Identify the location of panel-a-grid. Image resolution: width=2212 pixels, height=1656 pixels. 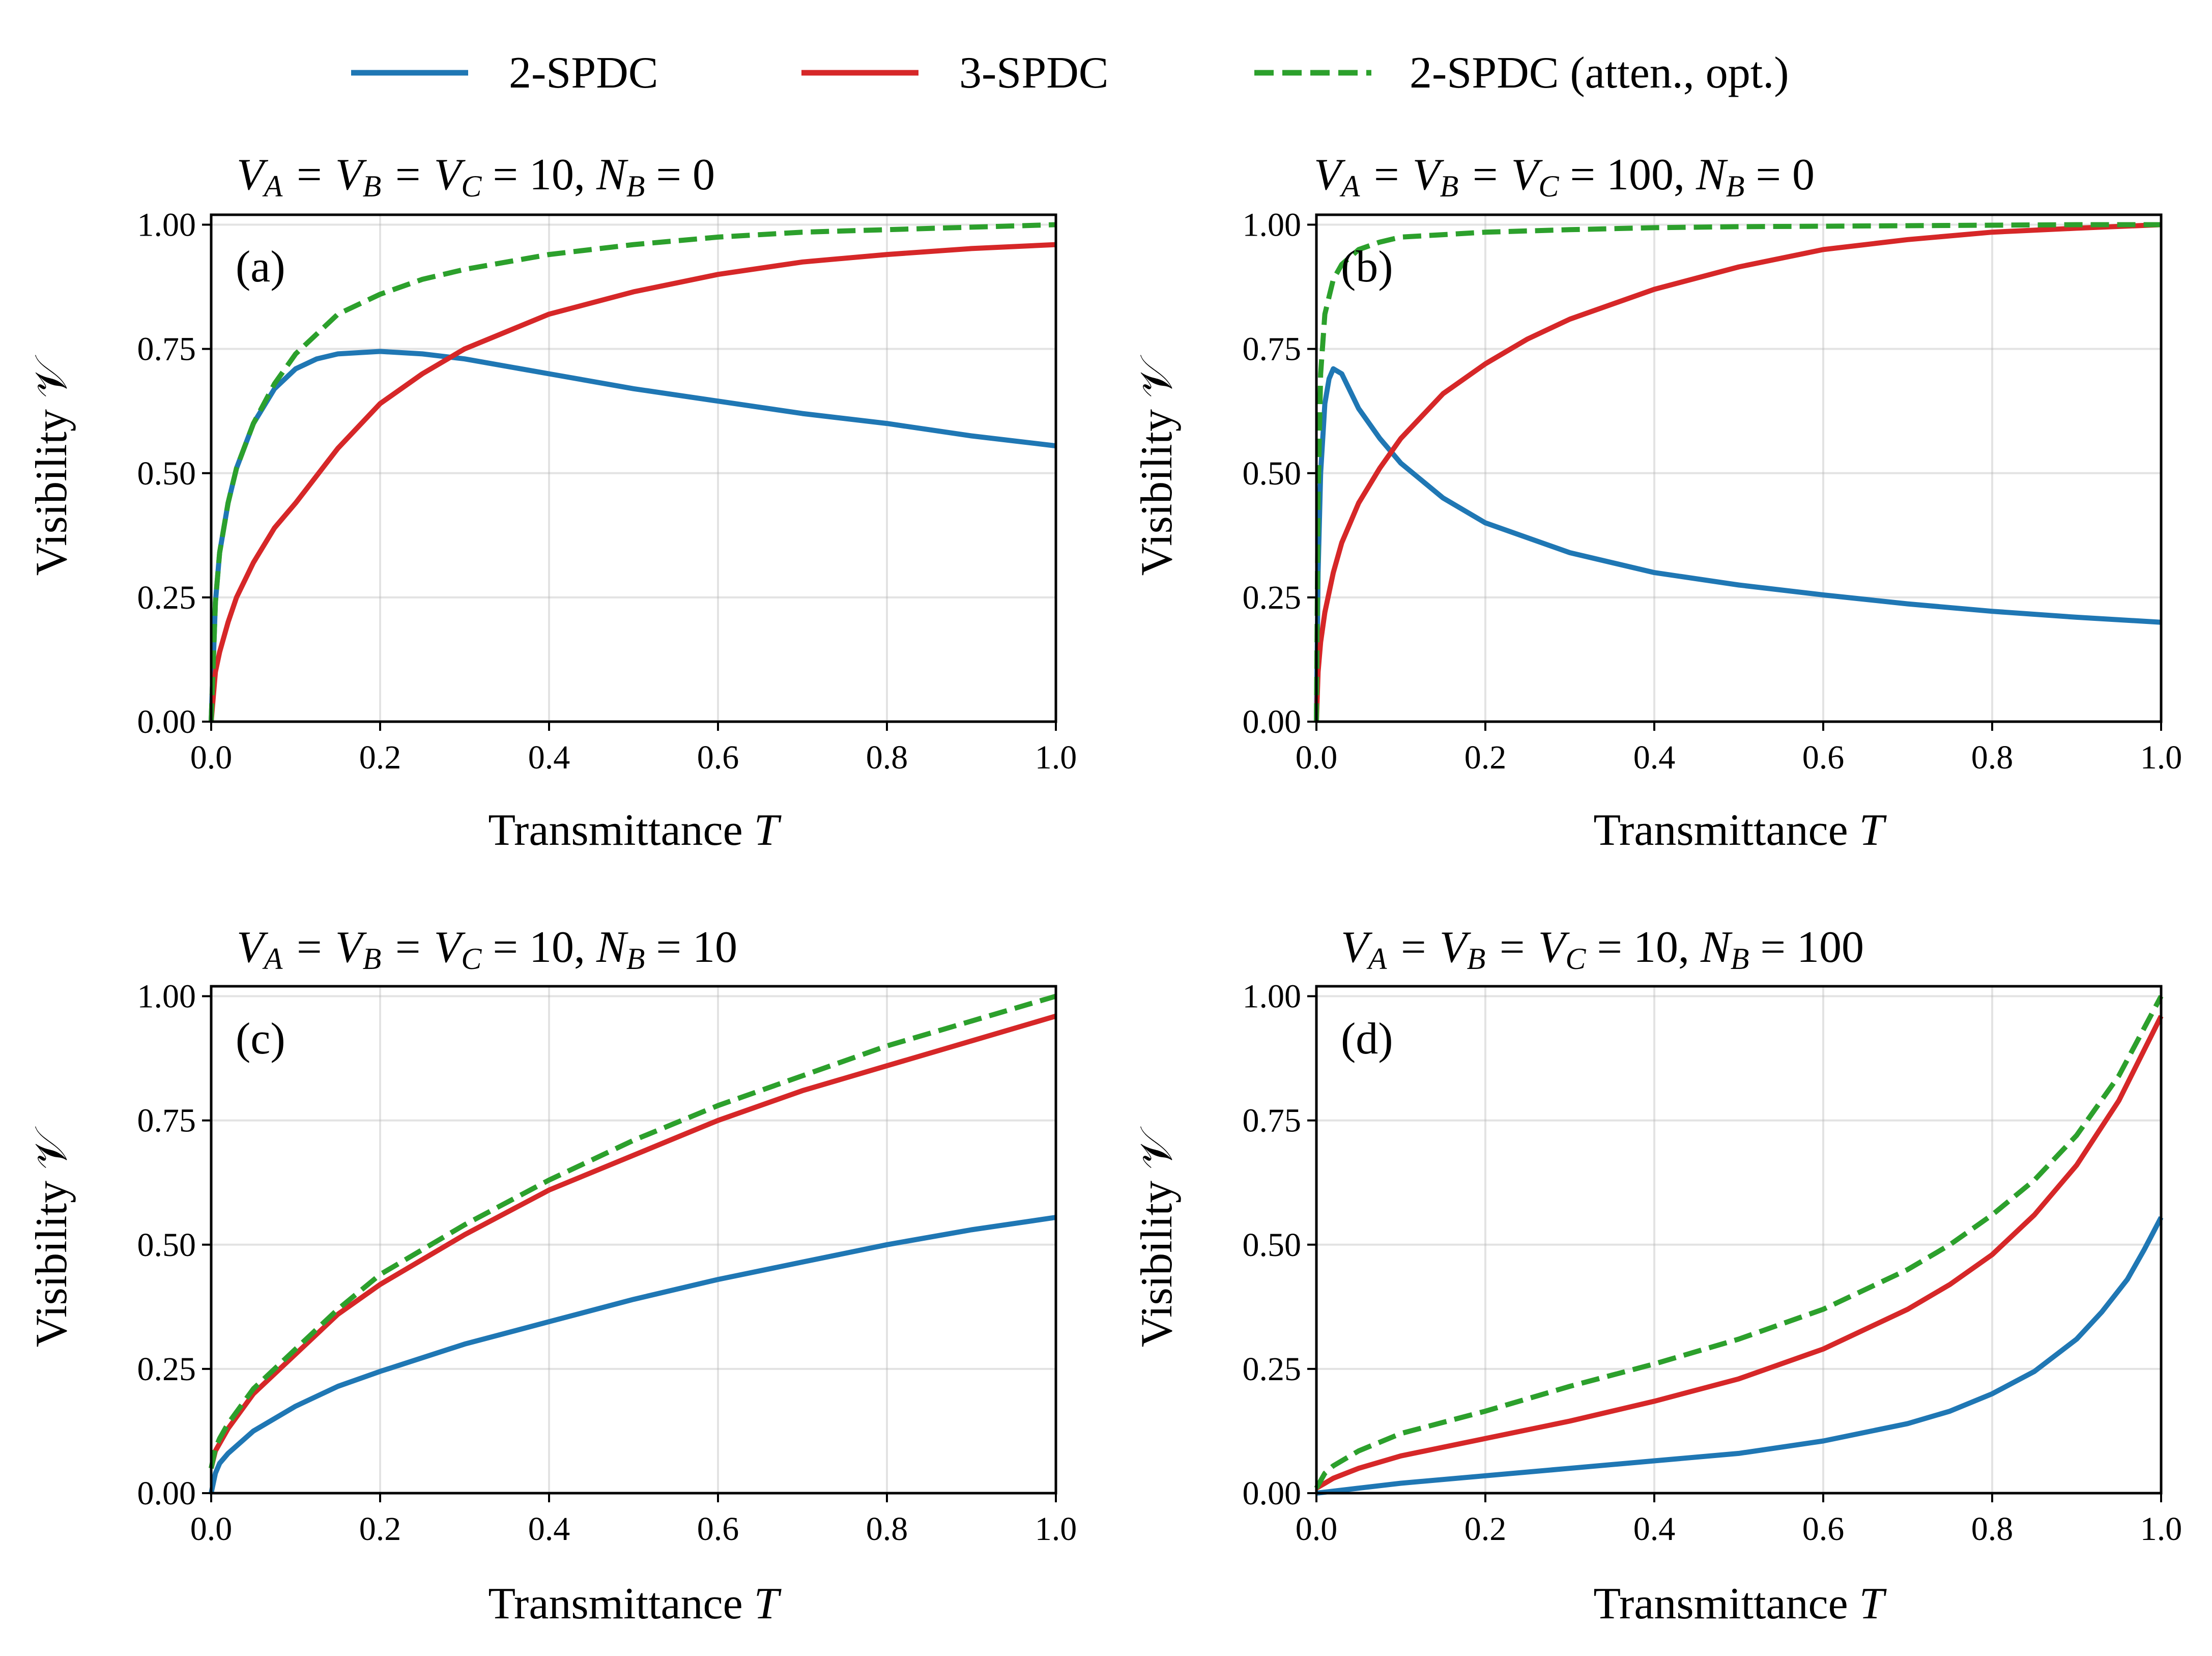
(634, 469).